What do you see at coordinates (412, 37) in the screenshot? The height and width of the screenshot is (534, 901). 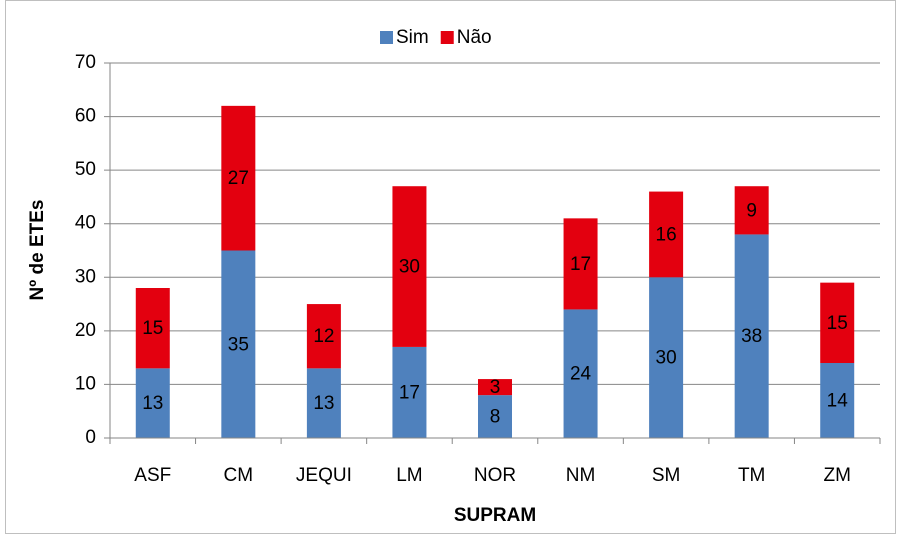 I see `legend-label: Sim` at bounding box center [412, 37].